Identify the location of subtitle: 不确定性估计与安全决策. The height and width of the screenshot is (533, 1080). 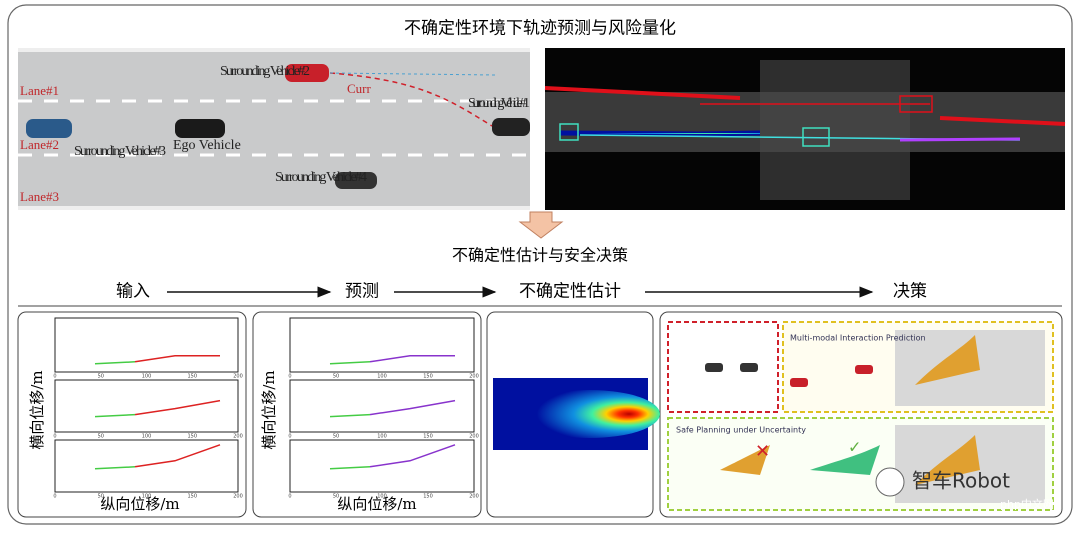
(540, 255).